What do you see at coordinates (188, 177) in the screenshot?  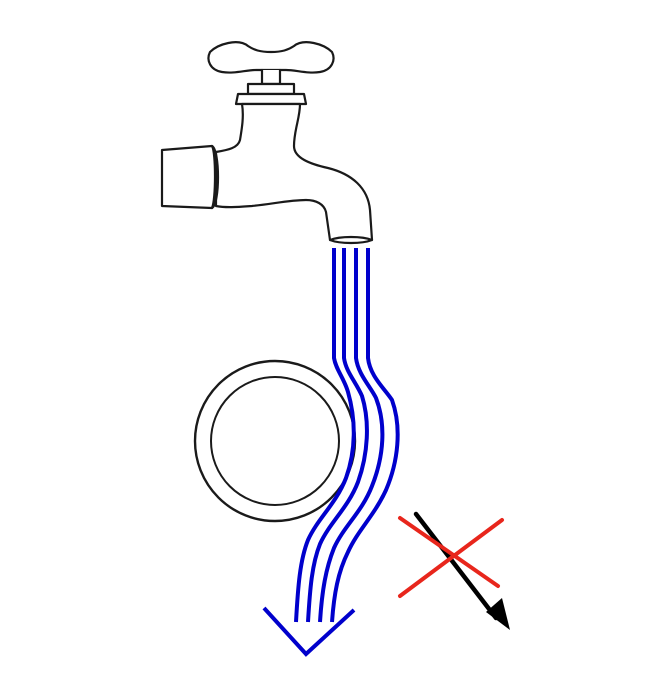 I see `faucet-inlet-pipe` at bounding box center [188, 177].